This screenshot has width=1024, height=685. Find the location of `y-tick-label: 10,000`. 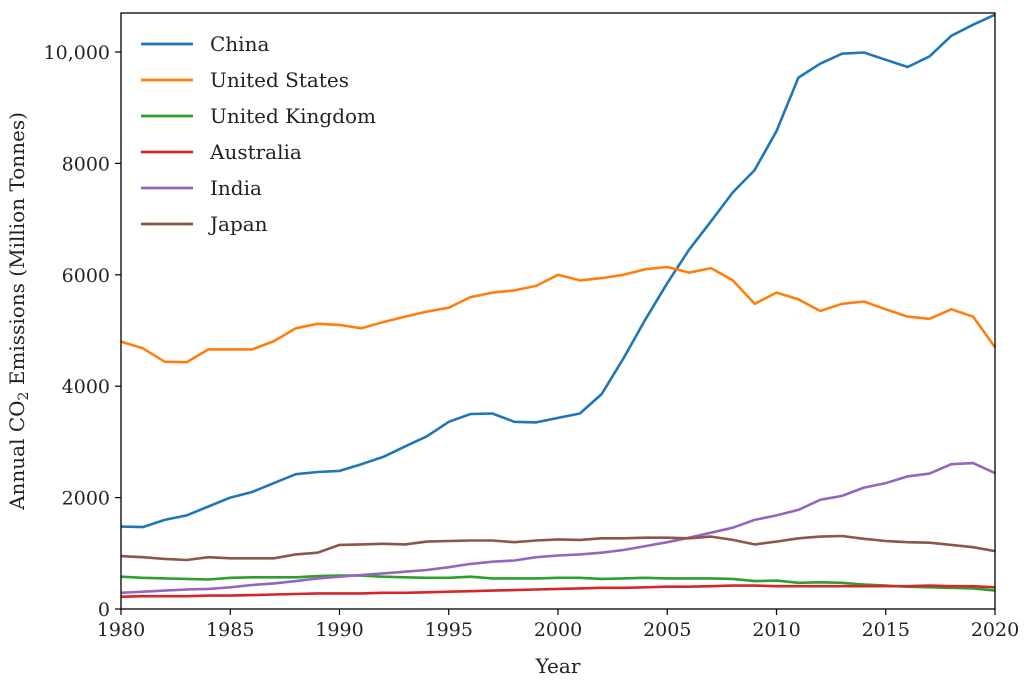

y-tick-label: 10,000 is located at coordinates (77, 53).